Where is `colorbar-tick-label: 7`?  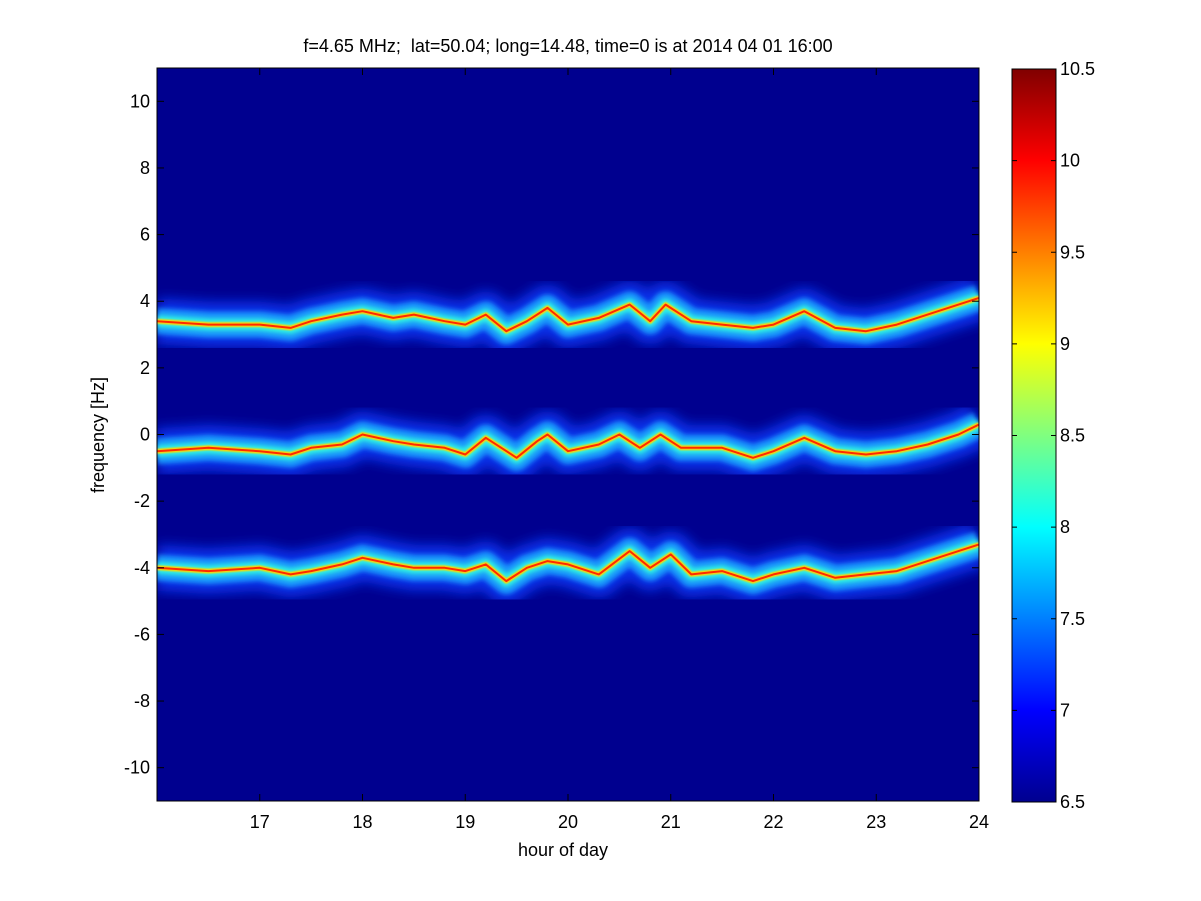 colorbar-tick-label: 7 is located at coordinates (1065, 710).